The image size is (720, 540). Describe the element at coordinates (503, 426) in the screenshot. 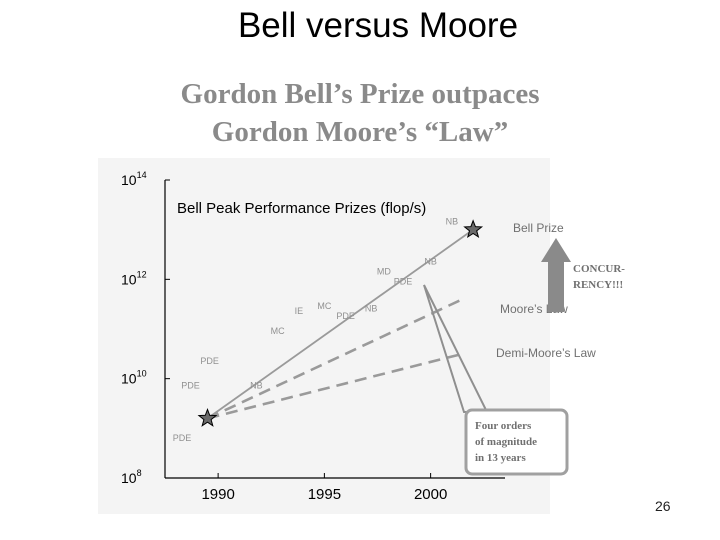

I see `callout-line-1: Four orders` at that location.